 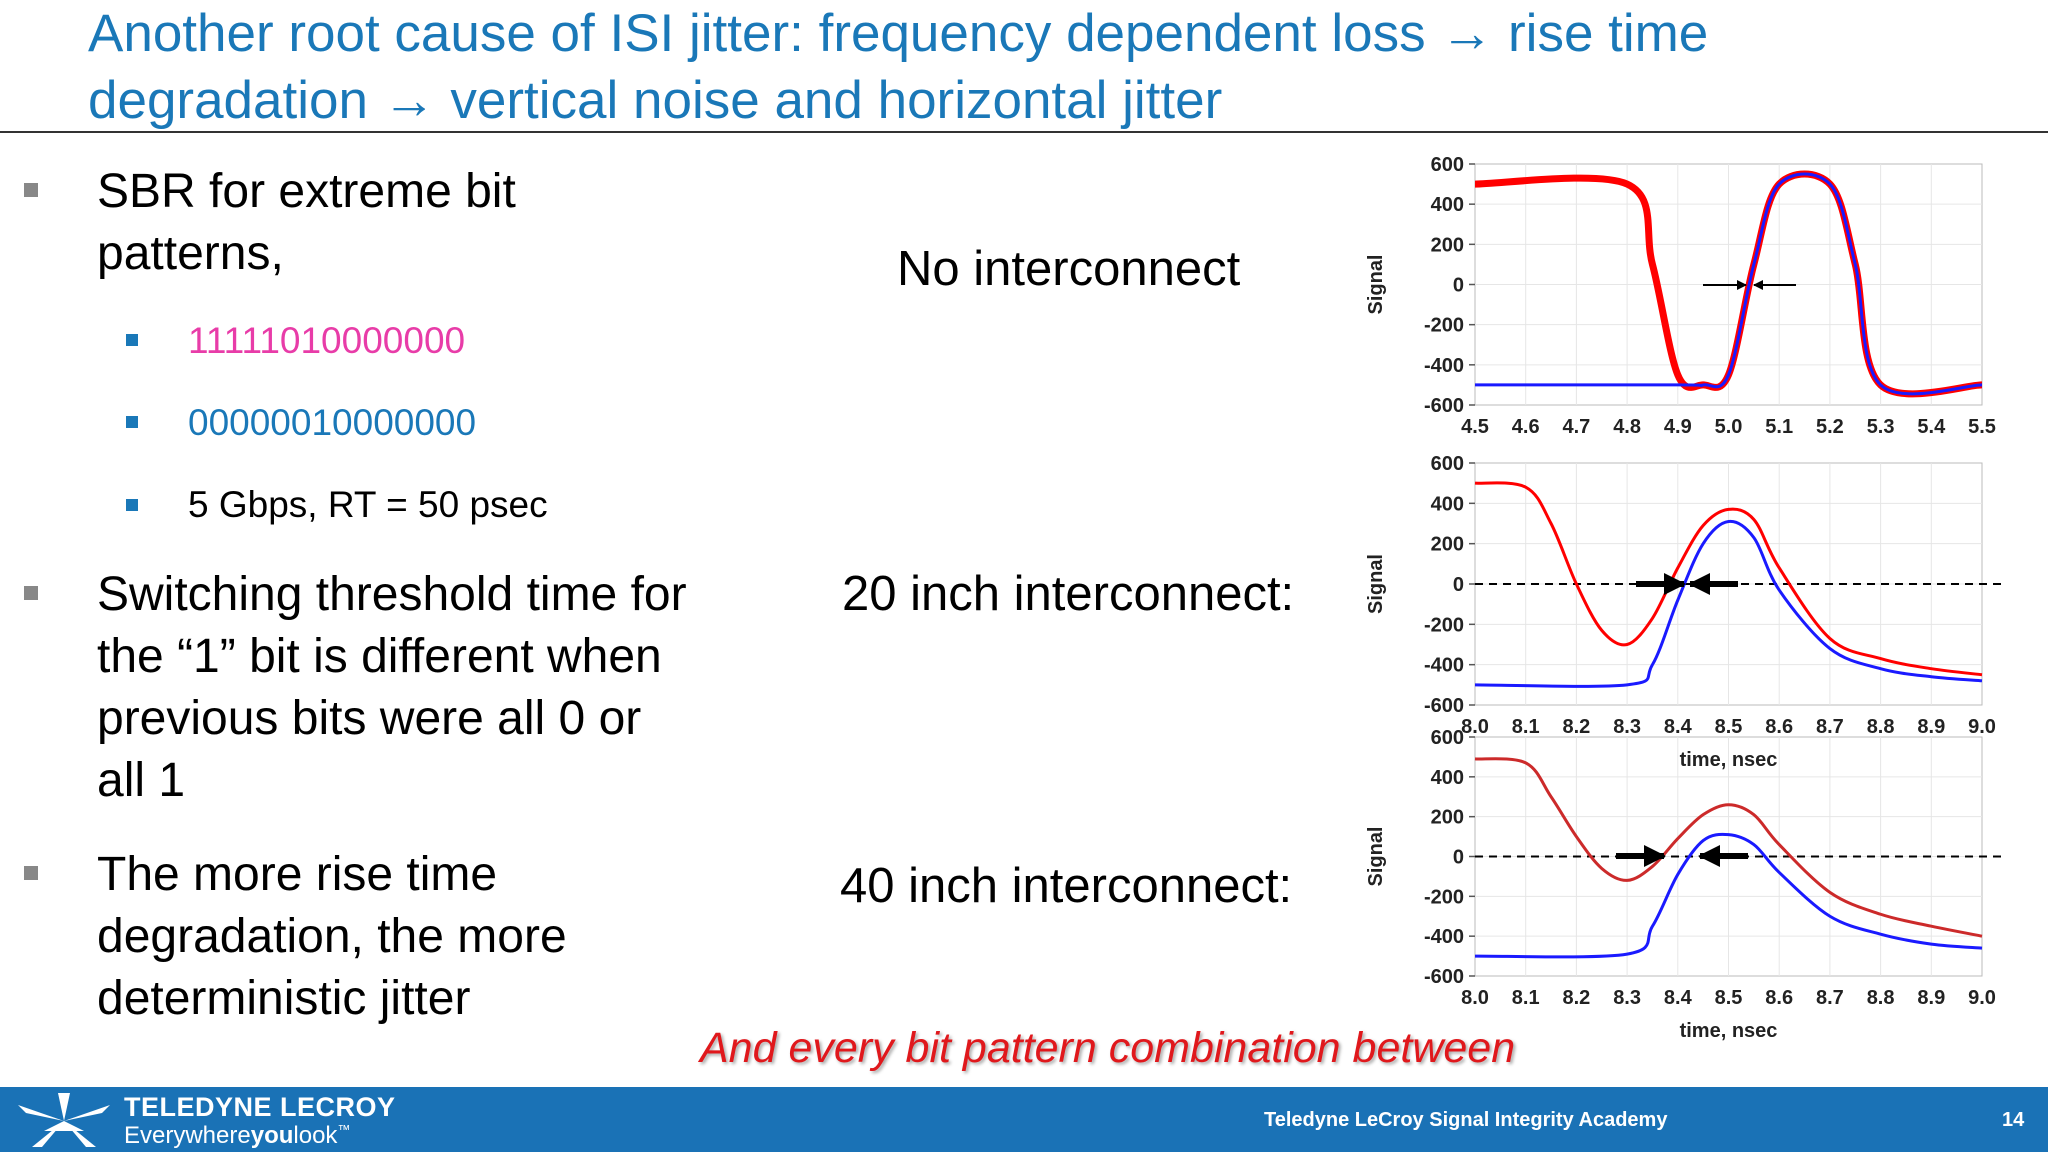 I want to click on footer-academy: Teledyne LeCroy Signal Integrity Academy, so click(x=1466, y=1120).